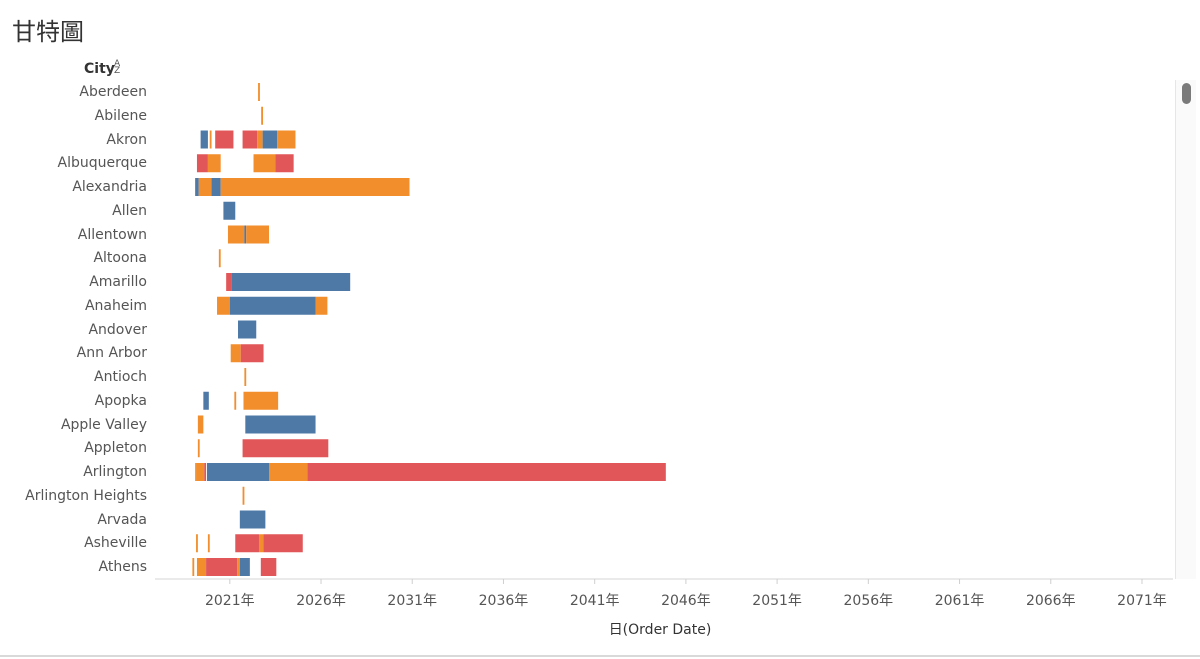 This screenshot has width=1200, height=659. I want to click on x-tick-label: 2071年, so click(1142, 601).